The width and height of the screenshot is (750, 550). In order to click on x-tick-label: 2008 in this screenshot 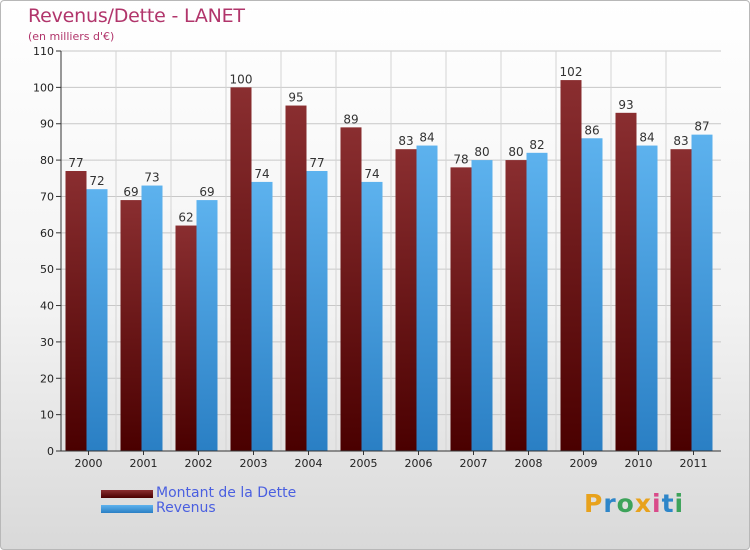, I will do `click(529, 463)`.